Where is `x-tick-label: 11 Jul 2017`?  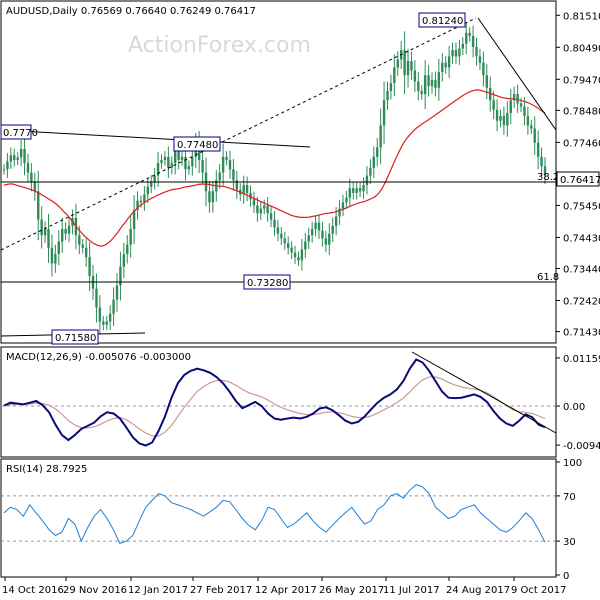 x-tick-label: 11 Jul 2017 is located at coordinates (411, 590).